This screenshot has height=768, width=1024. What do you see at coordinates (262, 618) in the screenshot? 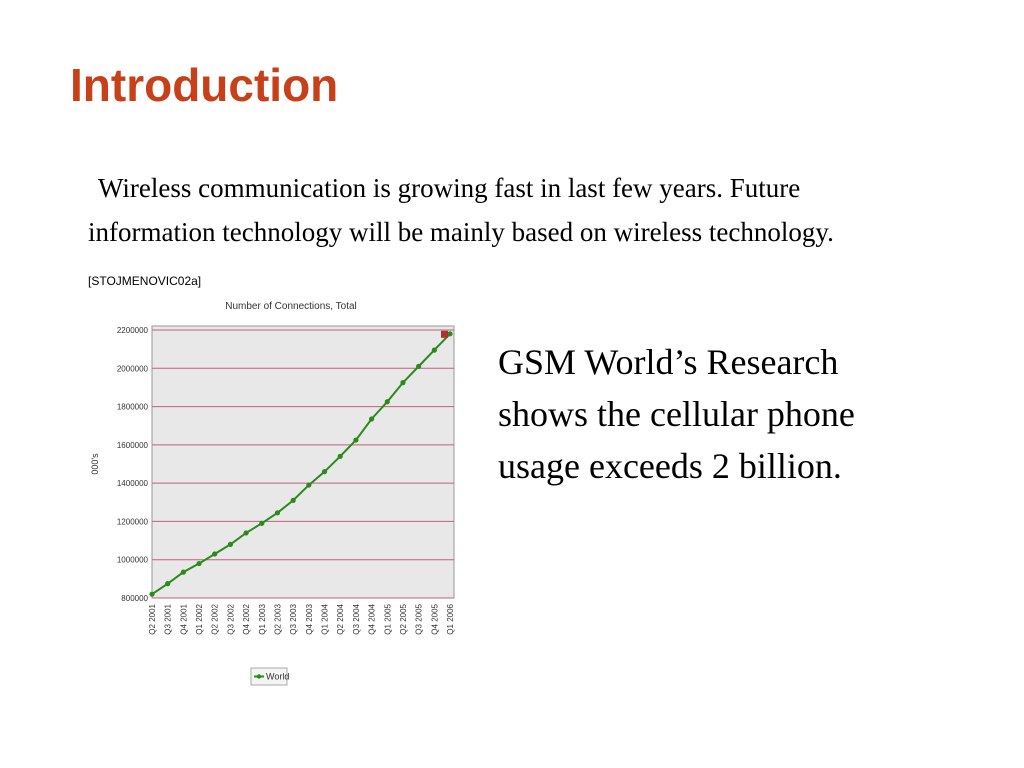
I see `x-tick-label: Q1 2003` at bounding box center [262, 618].